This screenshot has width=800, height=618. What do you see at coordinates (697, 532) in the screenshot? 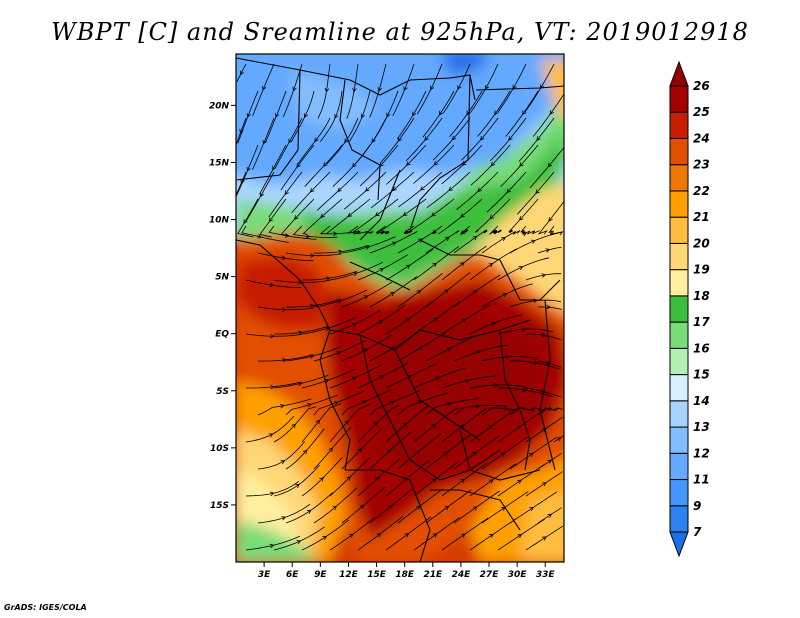
I see `colorbar-label: 7` at bounding box center [697, 532].